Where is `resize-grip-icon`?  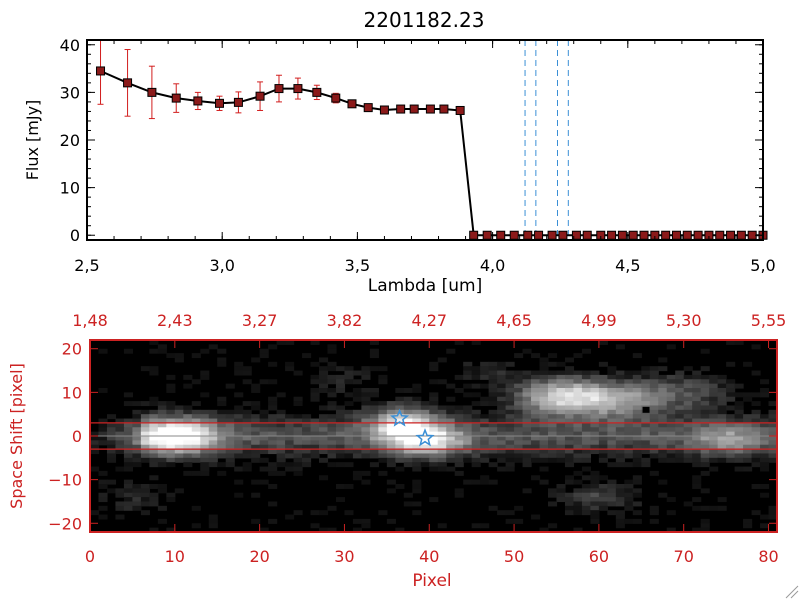
resize-grip-icon is located at coordinates (792, 592).